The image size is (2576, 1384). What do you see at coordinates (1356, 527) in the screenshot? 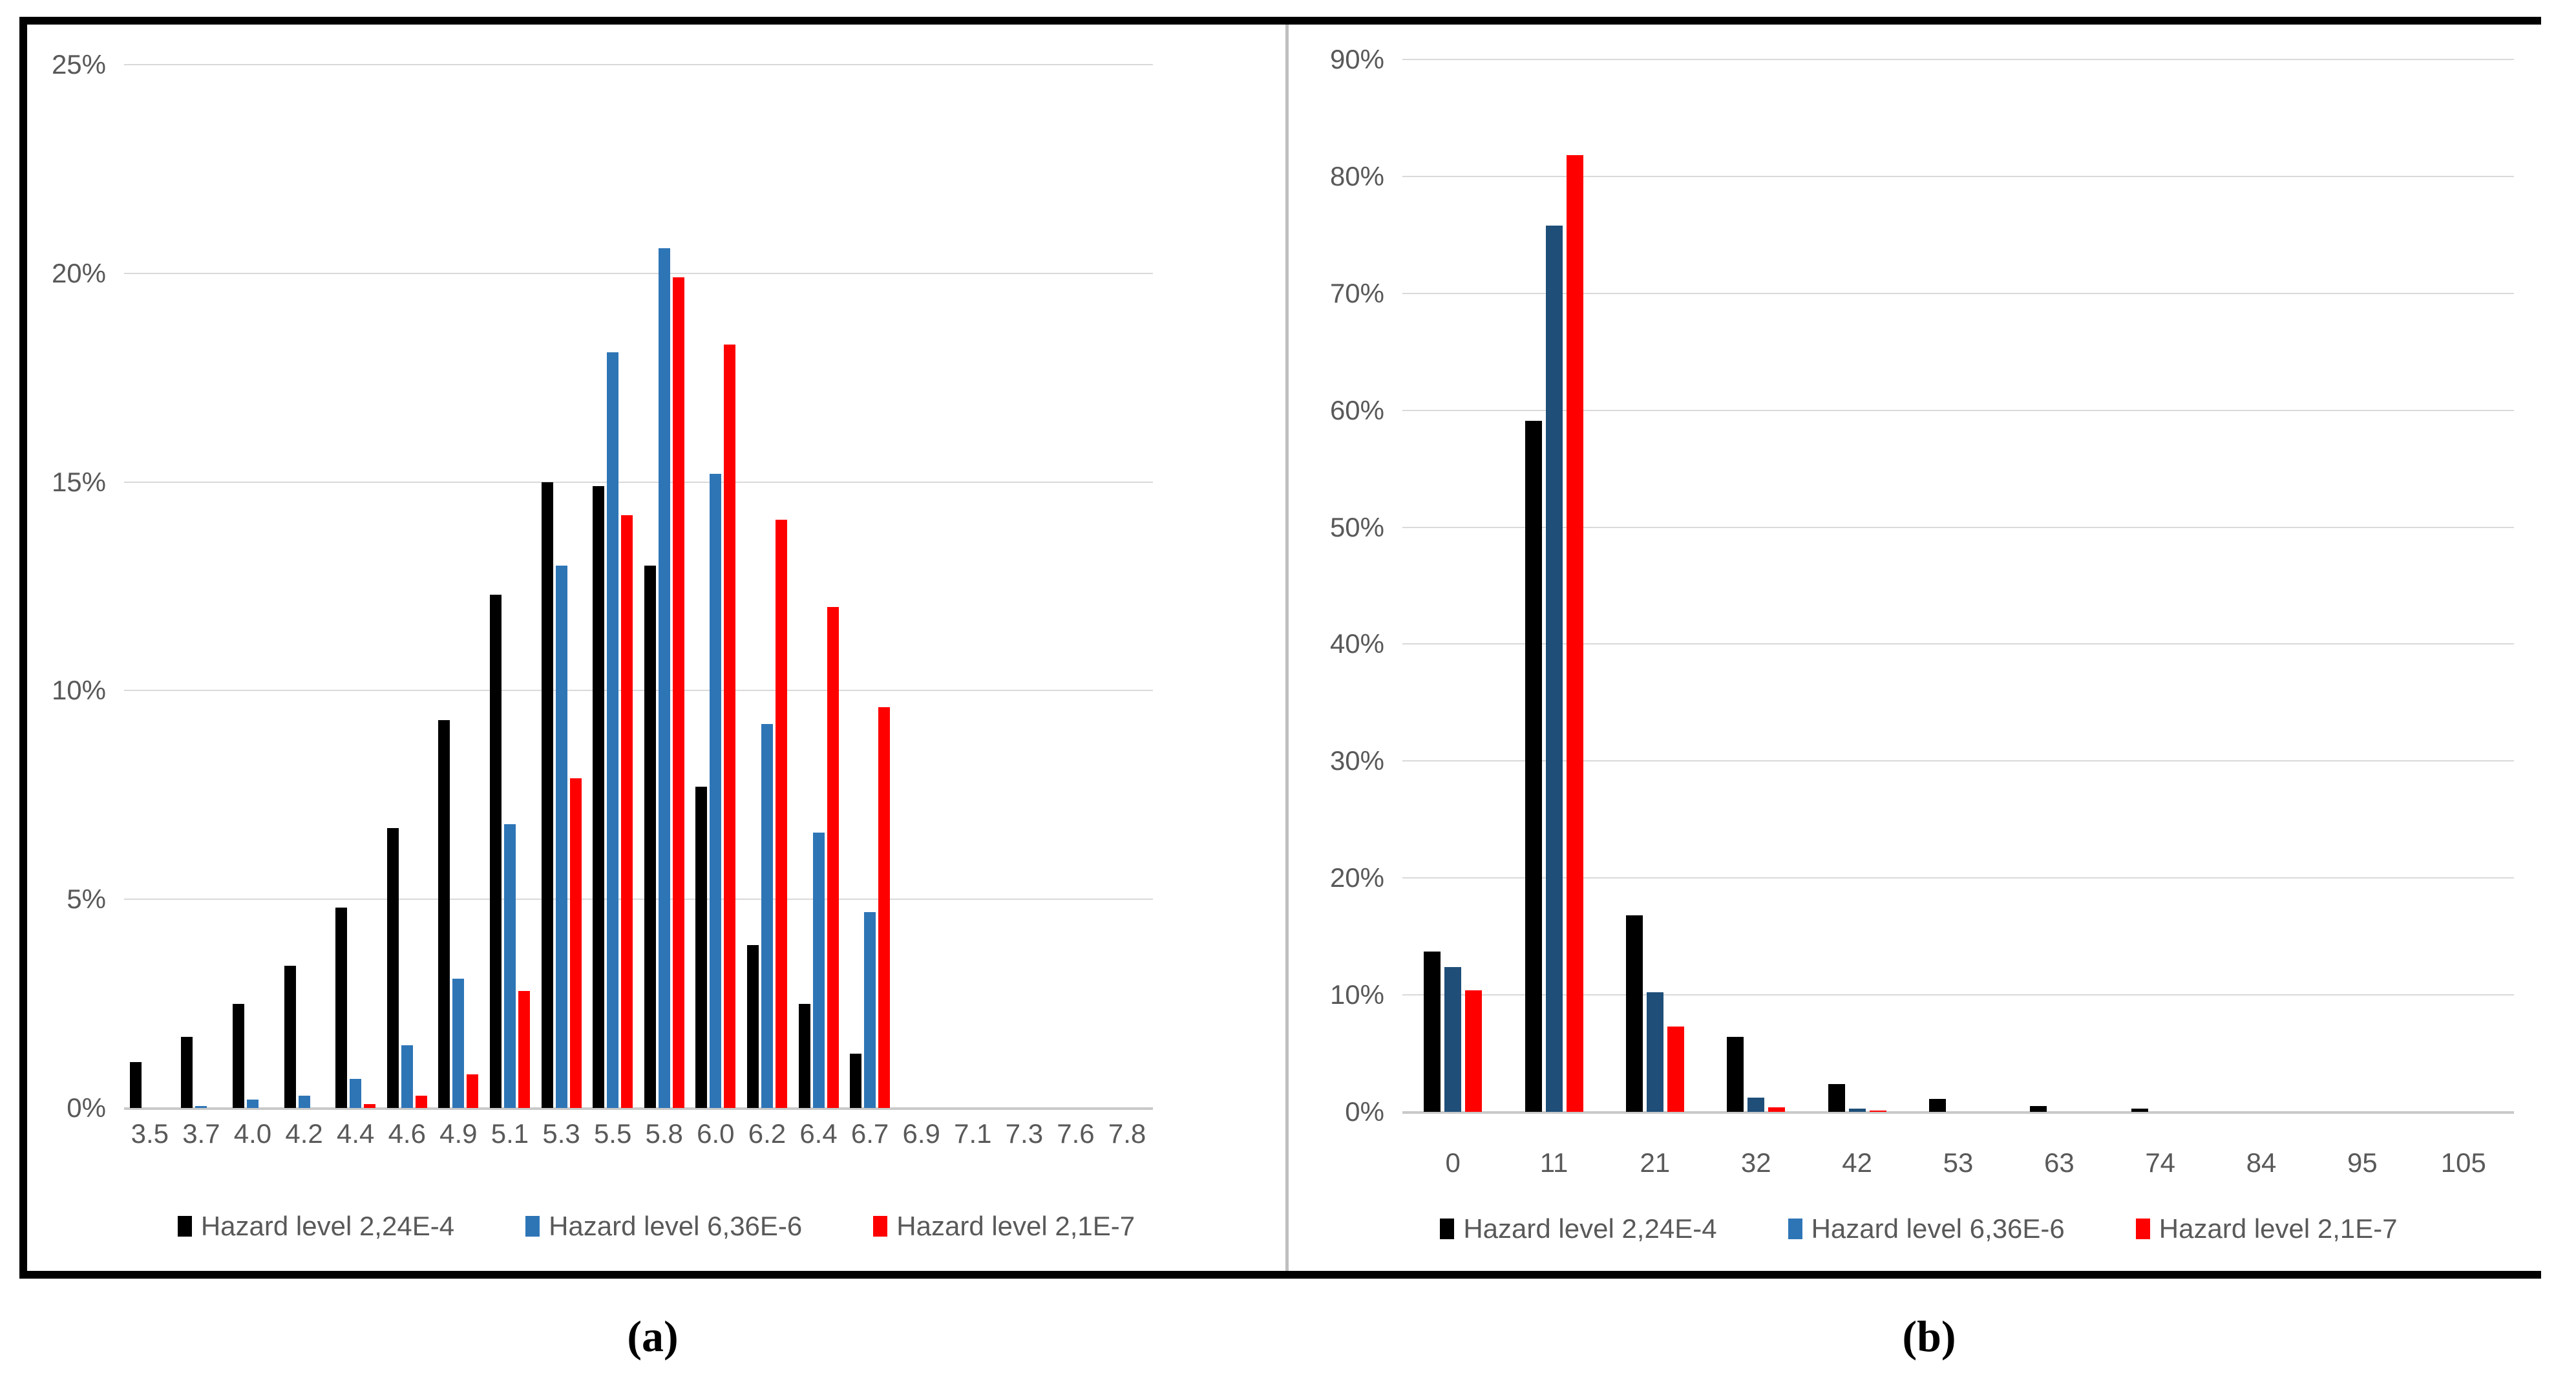
I see `y-axis-tick-label: 50%` at bounding box center [1356, 527].